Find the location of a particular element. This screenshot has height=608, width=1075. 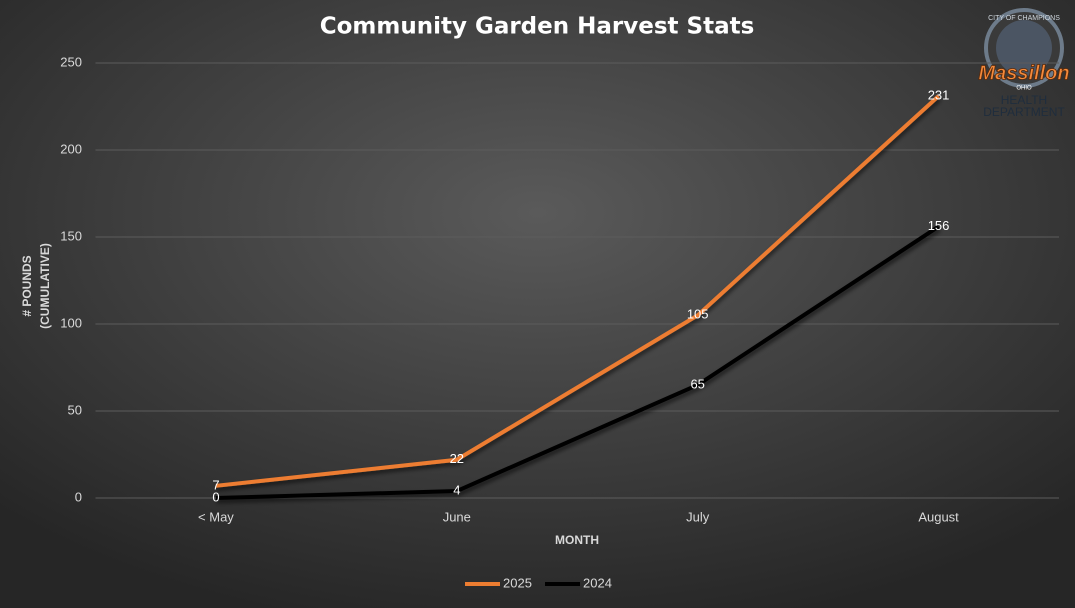

y-axis-title-line: # POUNDS is located at coordinates (27, 285).